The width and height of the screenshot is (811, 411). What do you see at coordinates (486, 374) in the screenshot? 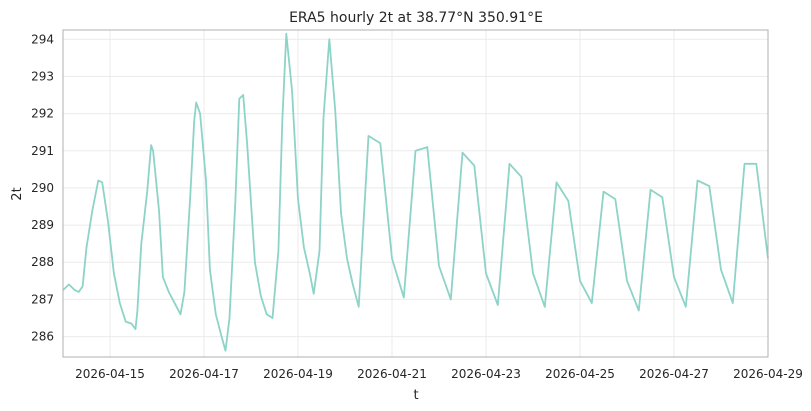
I see `x-tick-label: 2026-04-23` at bounding box center [486, 374].